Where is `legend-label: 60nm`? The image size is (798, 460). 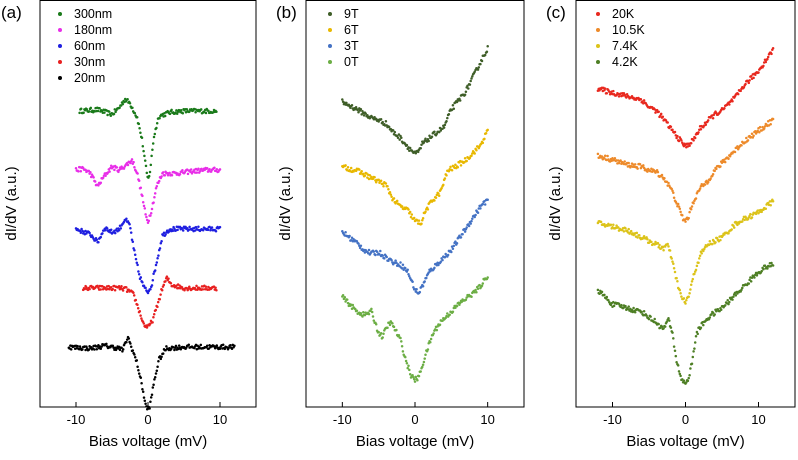
legend-label: 60nm is located at coordinates (89, 46).